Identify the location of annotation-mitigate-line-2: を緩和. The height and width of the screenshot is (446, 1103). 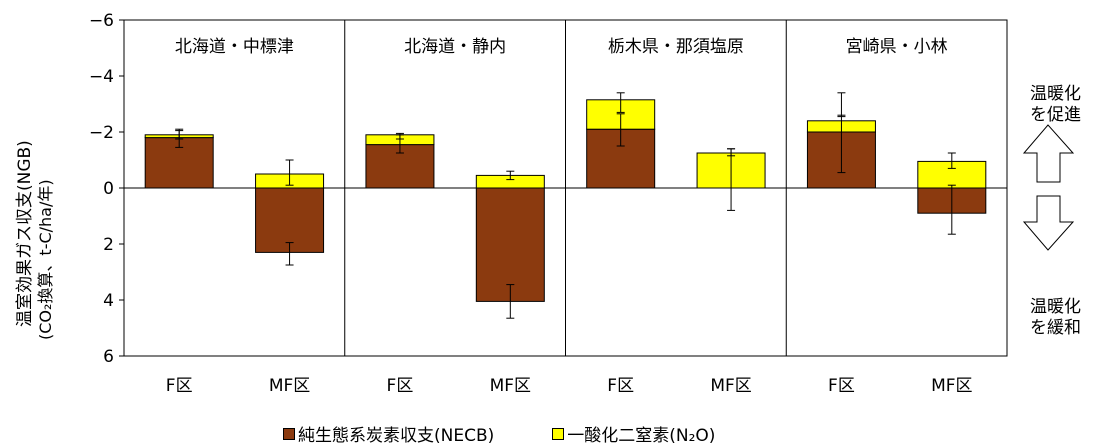
(1055, 328).